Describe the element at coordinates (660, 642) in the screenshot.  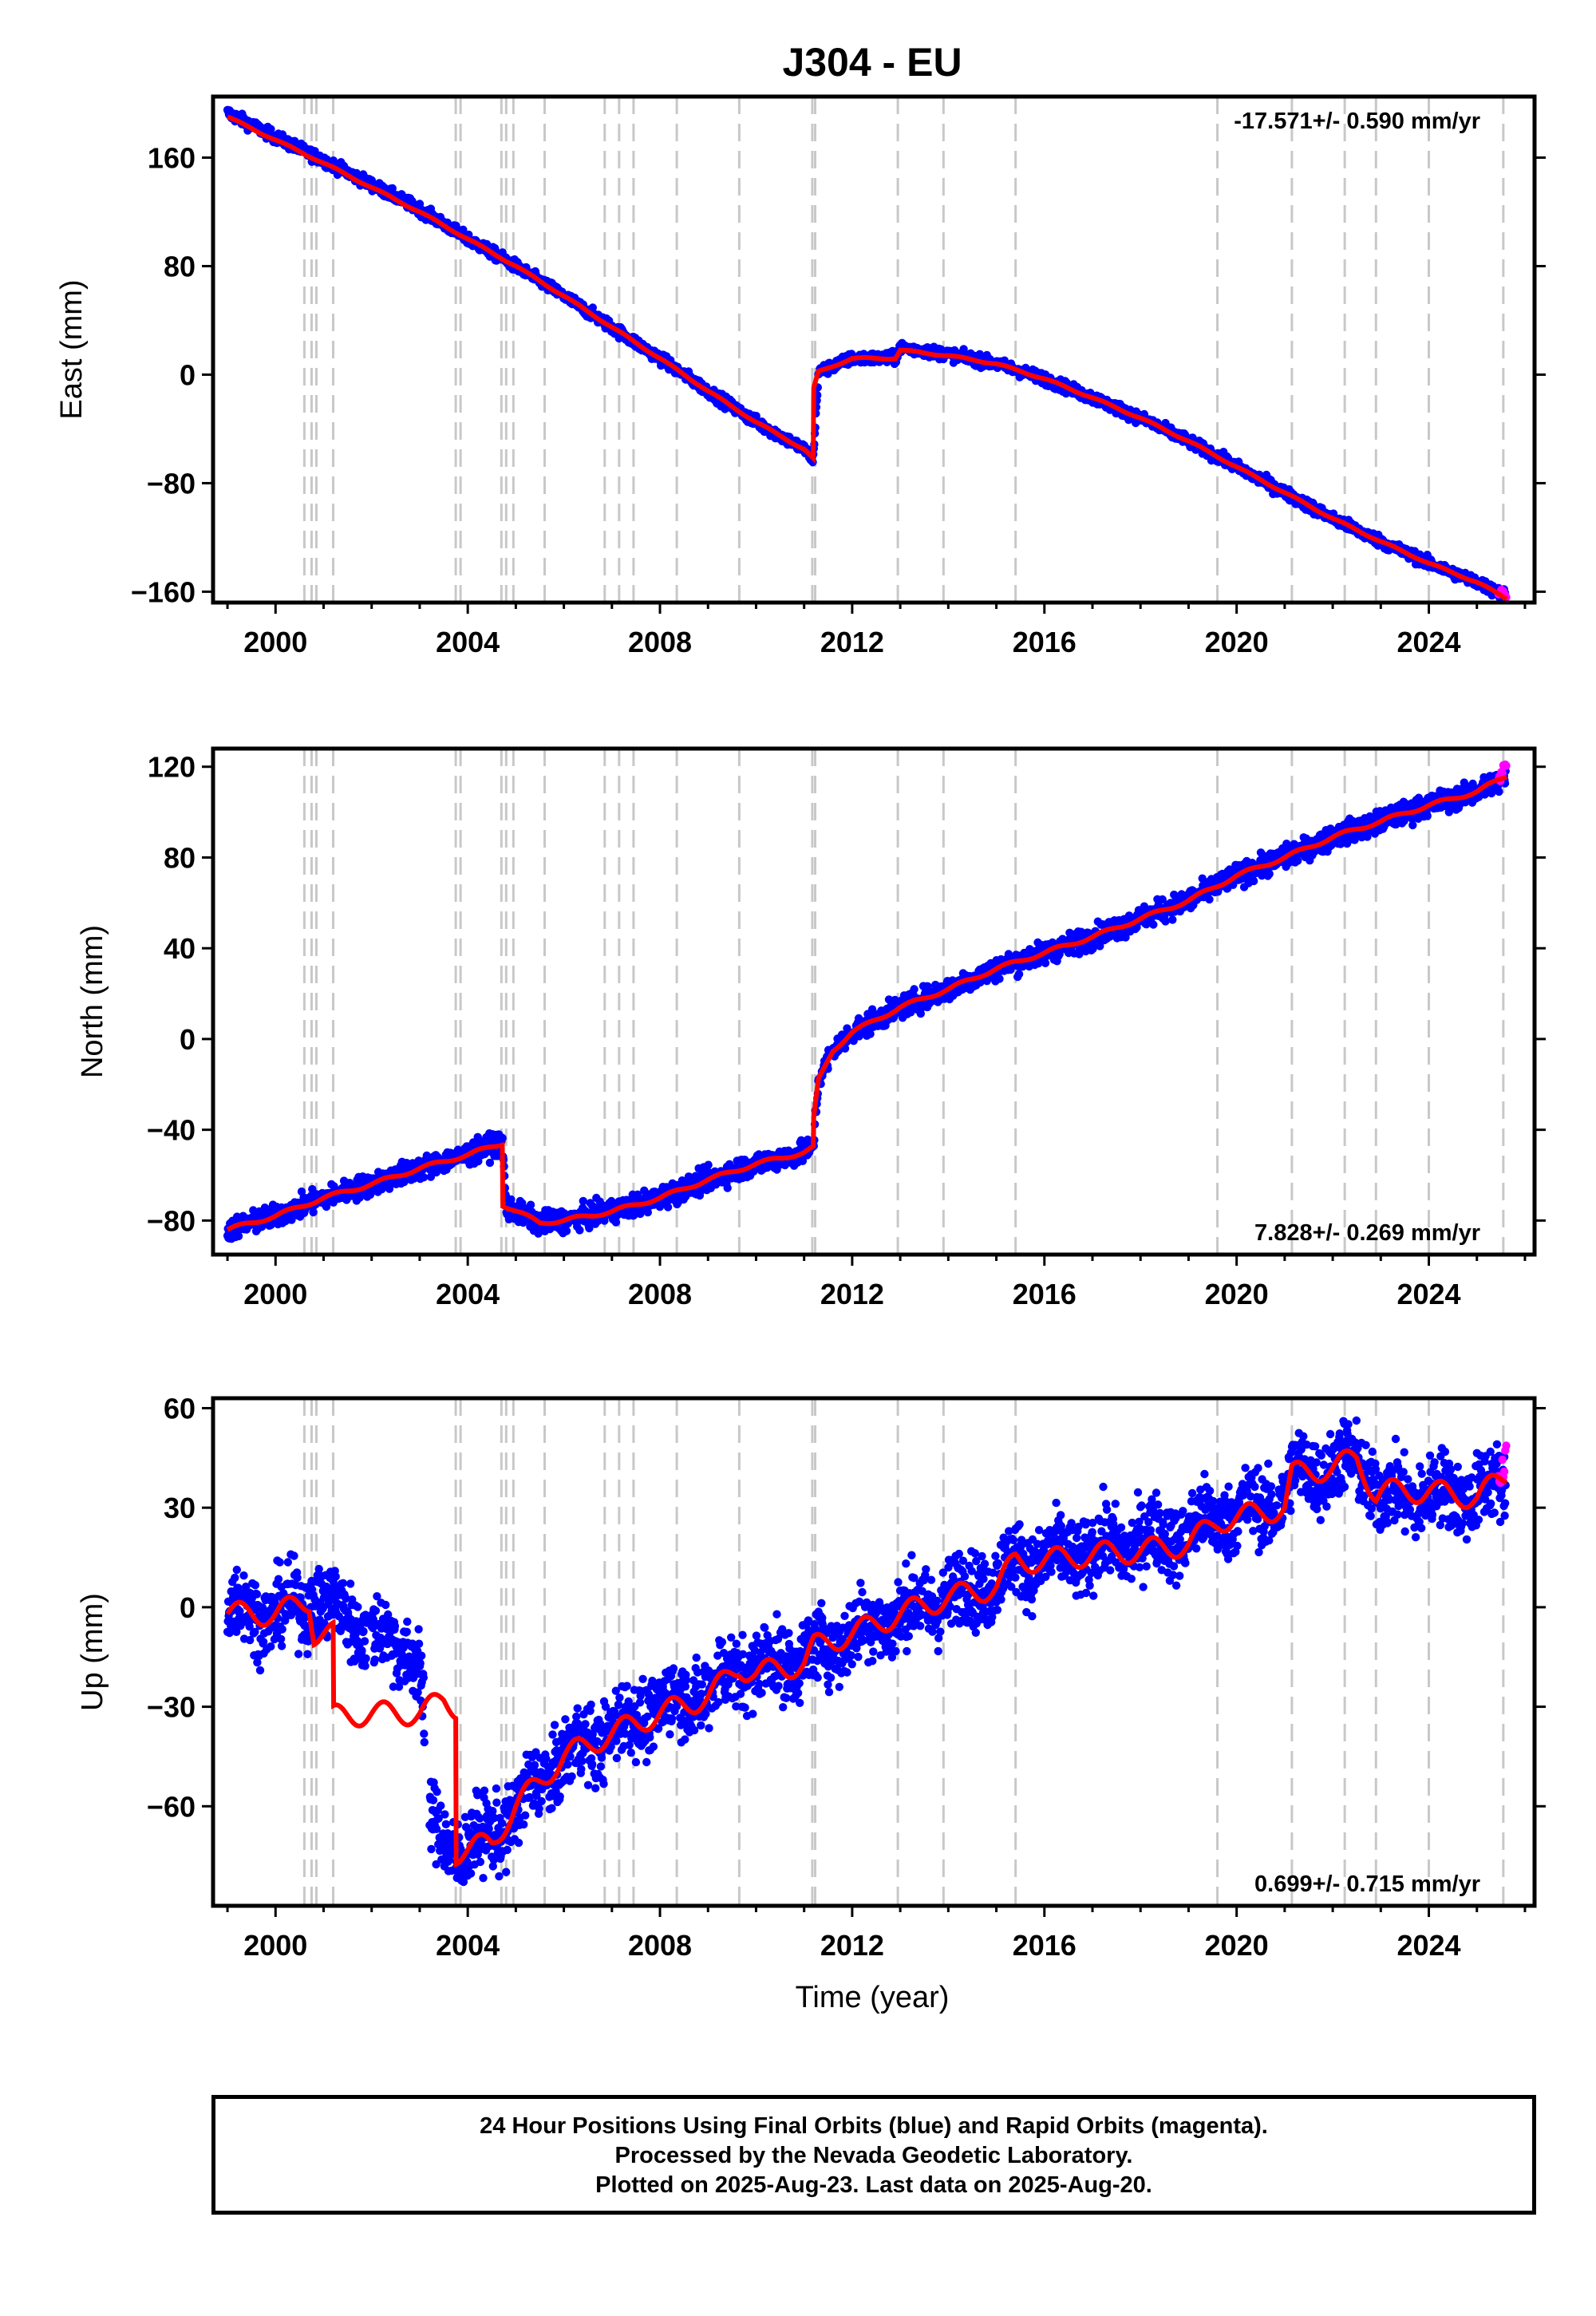
I see `x-tick-label: 2008` at that location.